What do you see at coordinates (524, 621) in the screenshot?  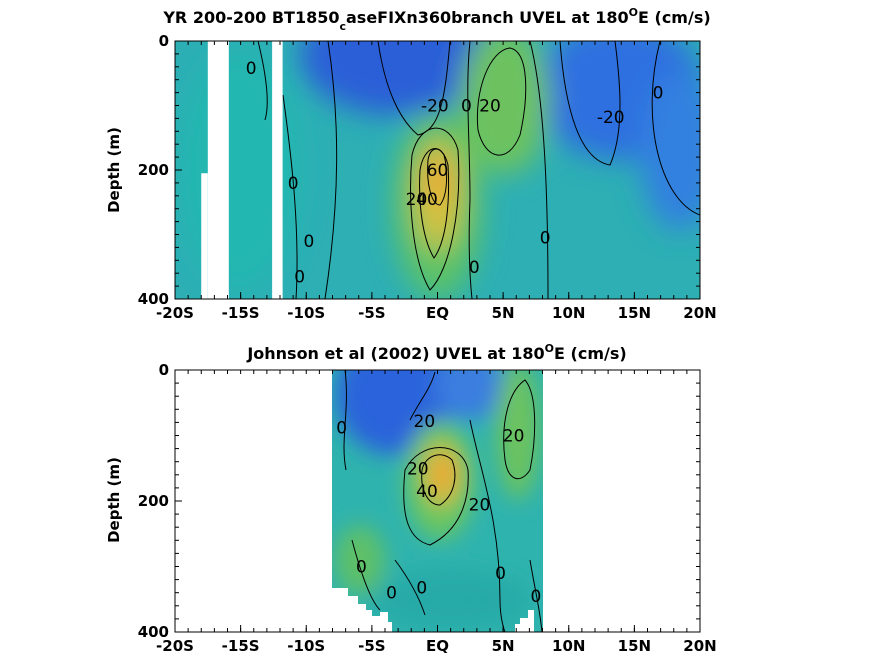 I see `bottom-data-edge-mask-east` at bounding box center [524, 621].